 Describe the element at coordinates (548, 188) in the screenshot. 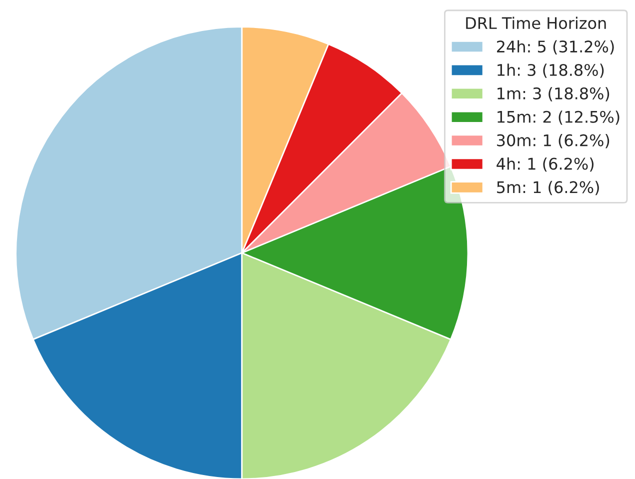

I see `legend-label: 5m: 1 (6.2%)` at that location.